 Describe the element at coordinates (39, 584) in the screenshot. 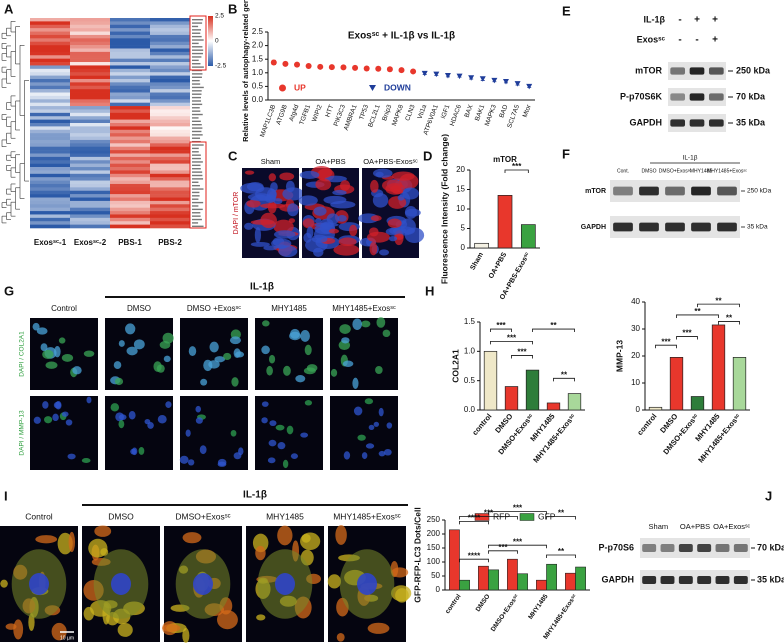

I see `nucleus` at that location.